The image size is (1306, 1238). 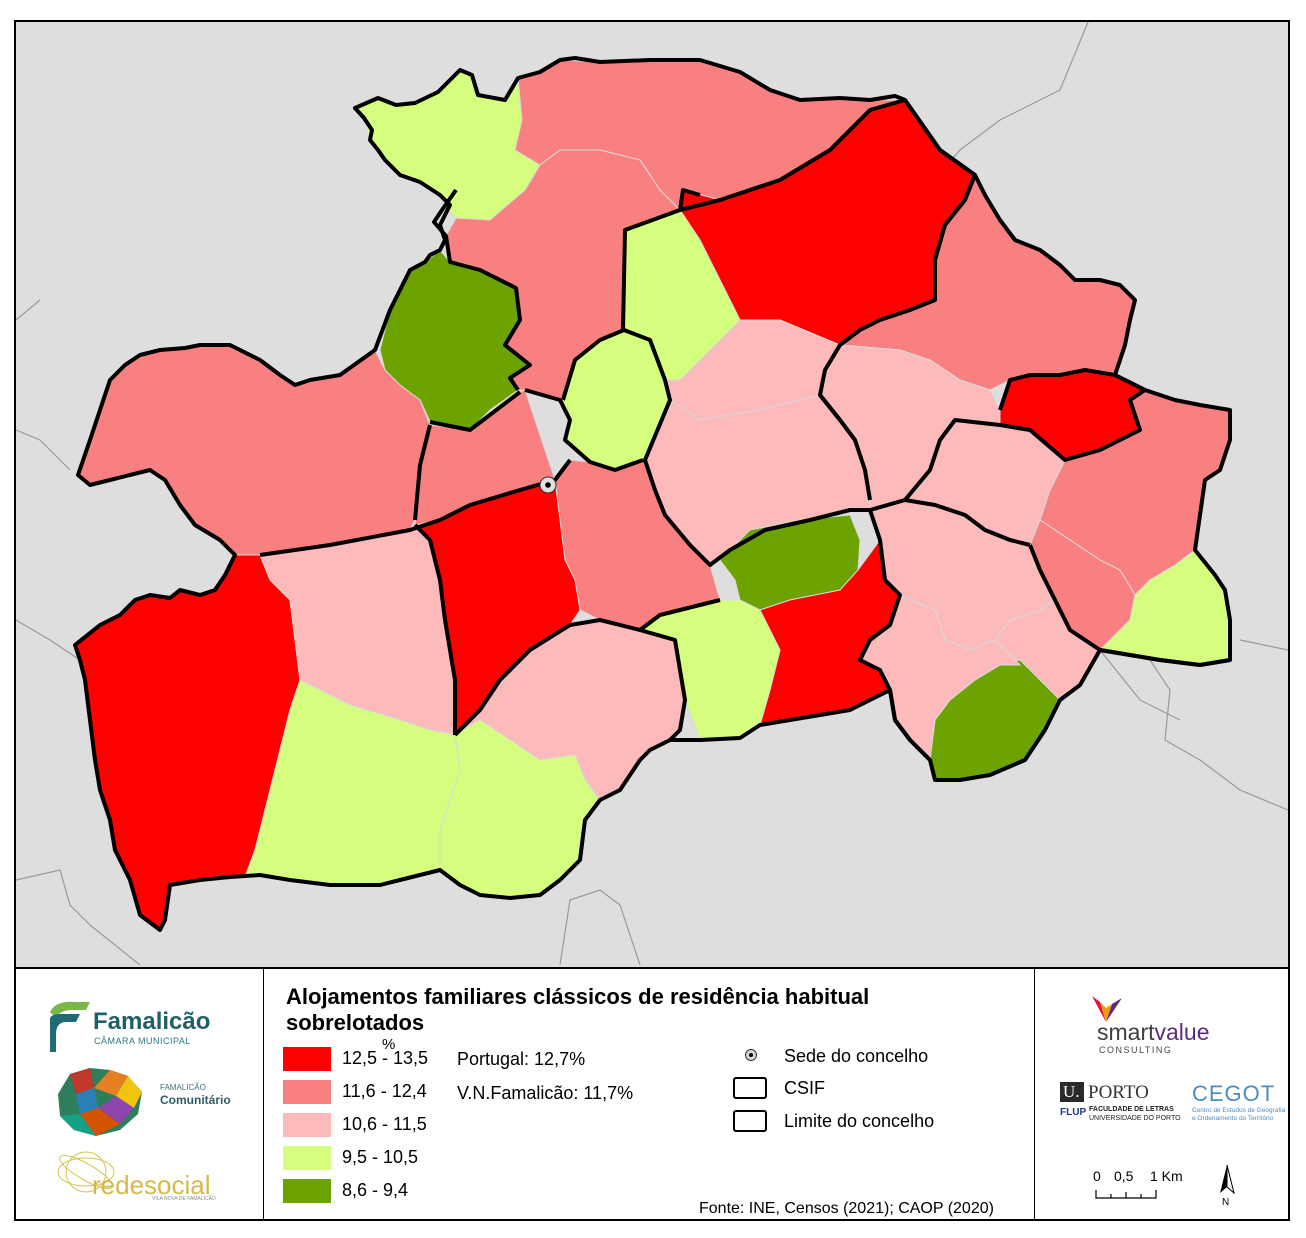 I want to click on scale-tick-2: 1 Km, so click(x=1166, y=1176).